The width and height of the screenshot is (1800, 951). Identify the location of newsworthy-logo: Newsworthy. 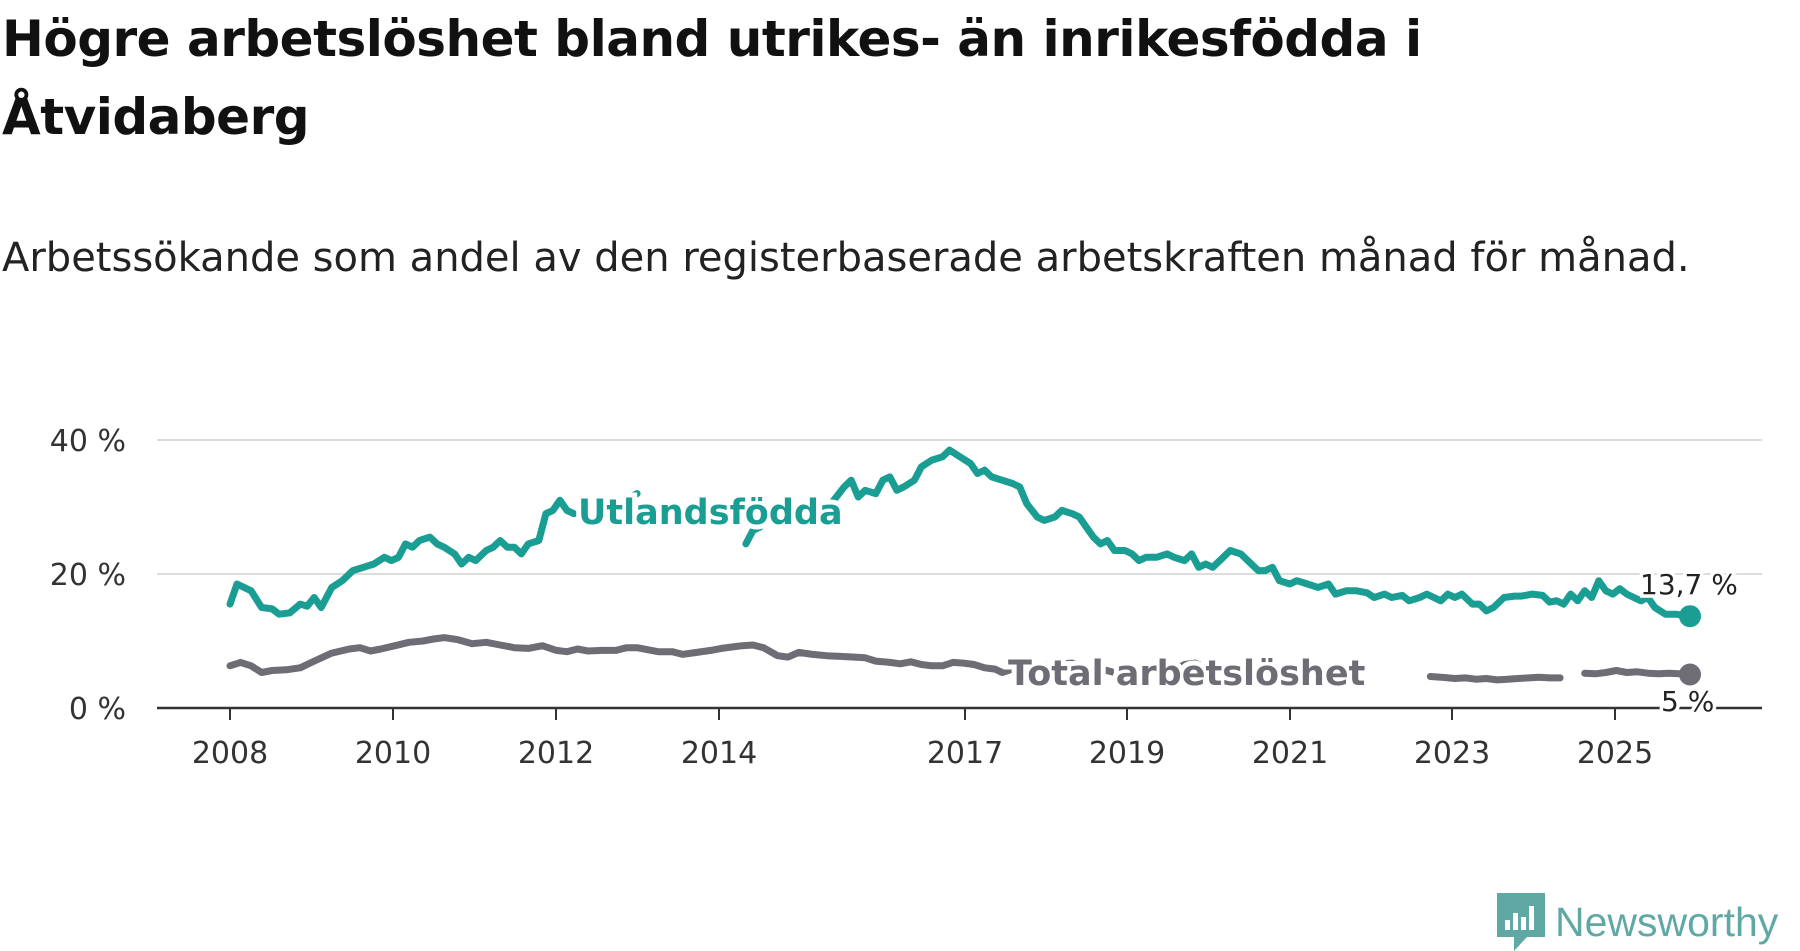
(1637, 922).